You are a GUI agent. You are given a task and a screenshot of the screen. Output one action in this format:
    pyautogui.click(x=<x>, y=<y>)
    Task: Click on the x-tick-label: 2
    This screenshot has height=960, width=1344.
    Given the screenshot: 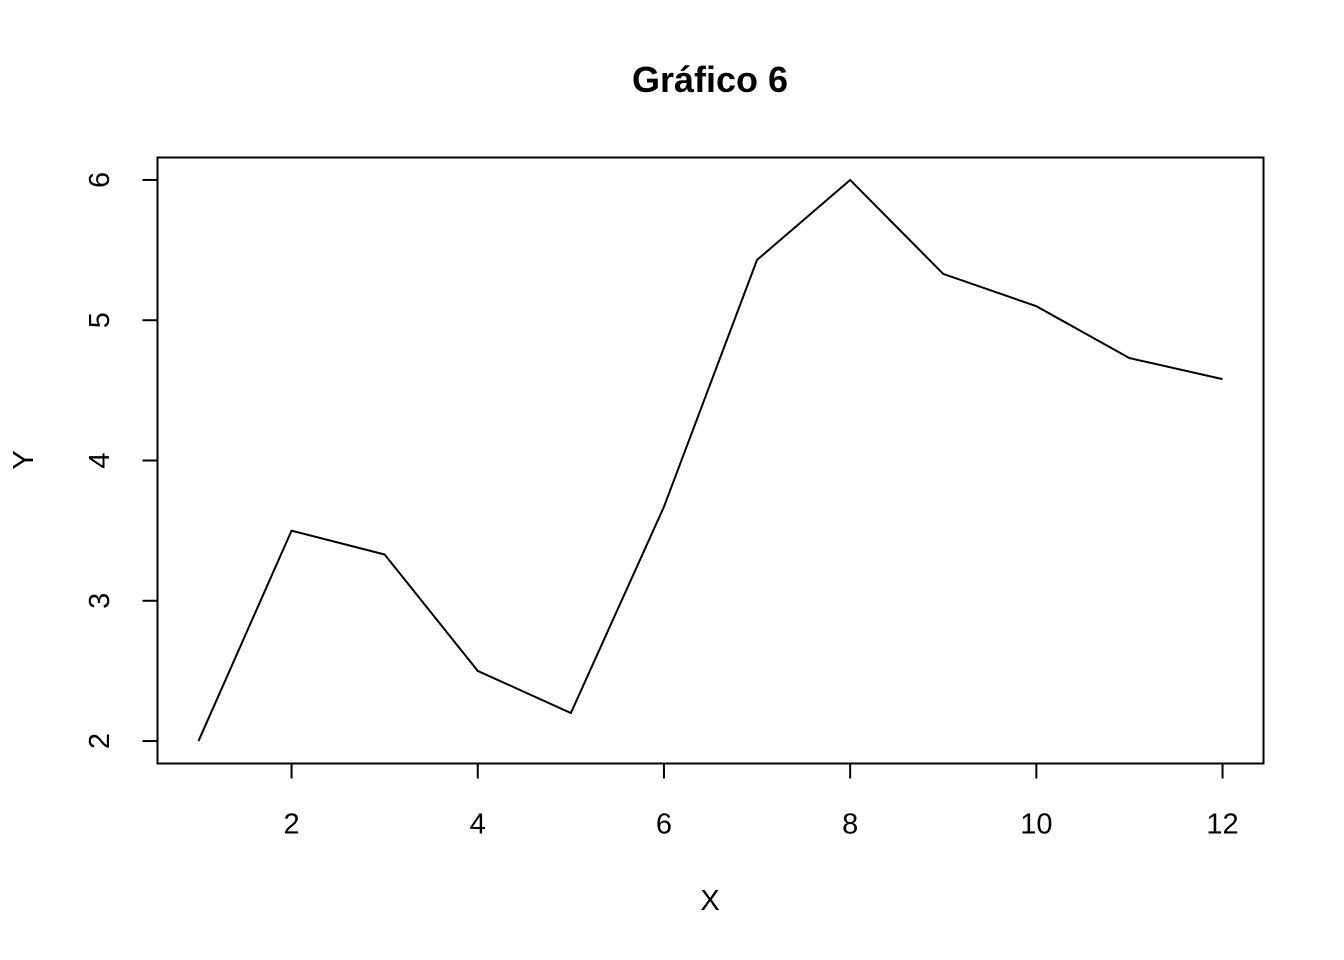 What is the action you would take?
    pyautogui.click(x=291, y=825)
    